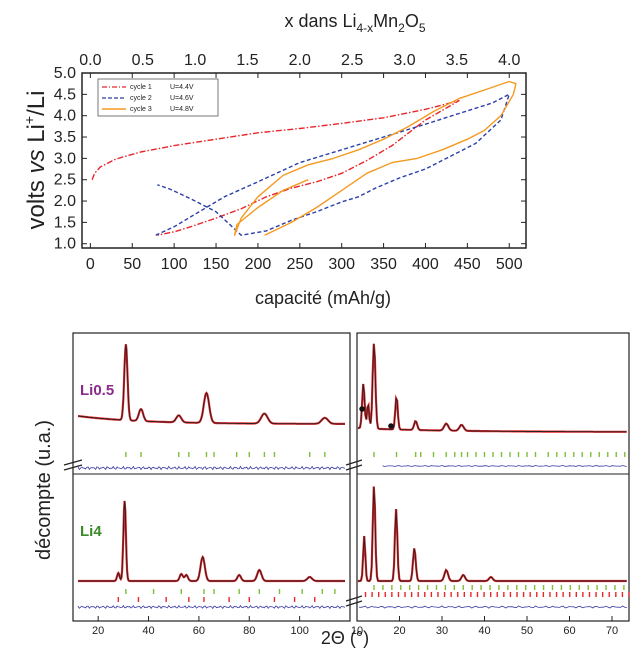  Describe the element at coordinates (65, 201) in the screenshot. I see `y-tick-label: 2.0` at that location.